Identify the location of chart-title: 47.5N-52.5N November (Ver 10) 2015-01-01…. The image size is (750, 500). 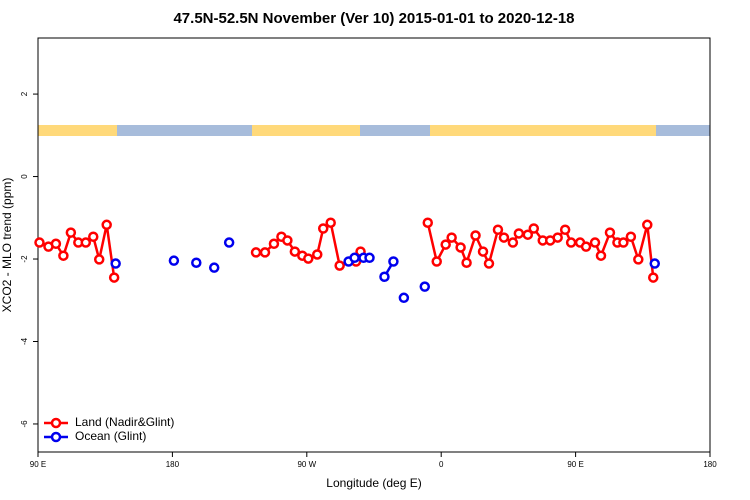
(373, 18).